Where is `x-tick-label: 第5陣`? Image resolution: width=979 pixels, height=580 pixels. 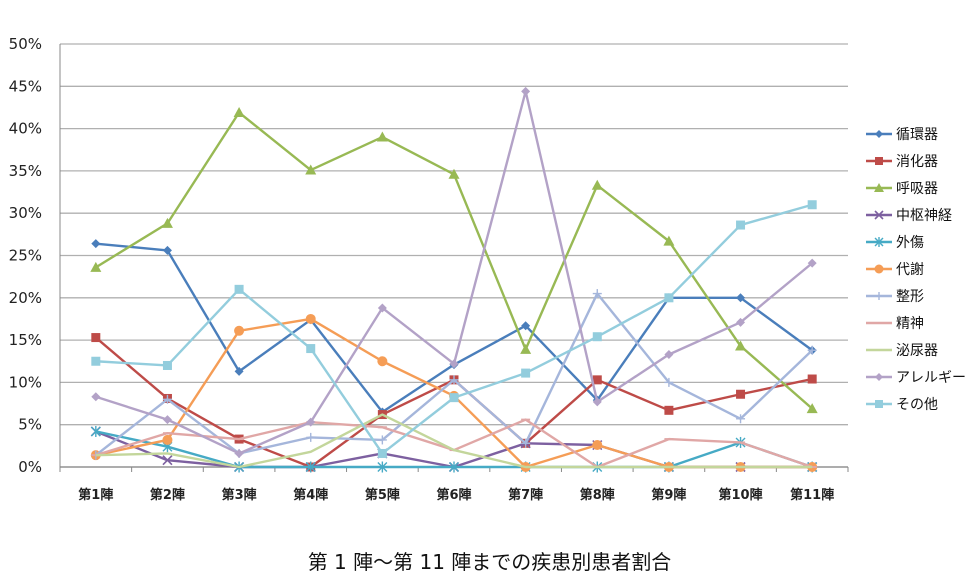
x-tick-label: 第5陣 is located at coordinates (382, 495).